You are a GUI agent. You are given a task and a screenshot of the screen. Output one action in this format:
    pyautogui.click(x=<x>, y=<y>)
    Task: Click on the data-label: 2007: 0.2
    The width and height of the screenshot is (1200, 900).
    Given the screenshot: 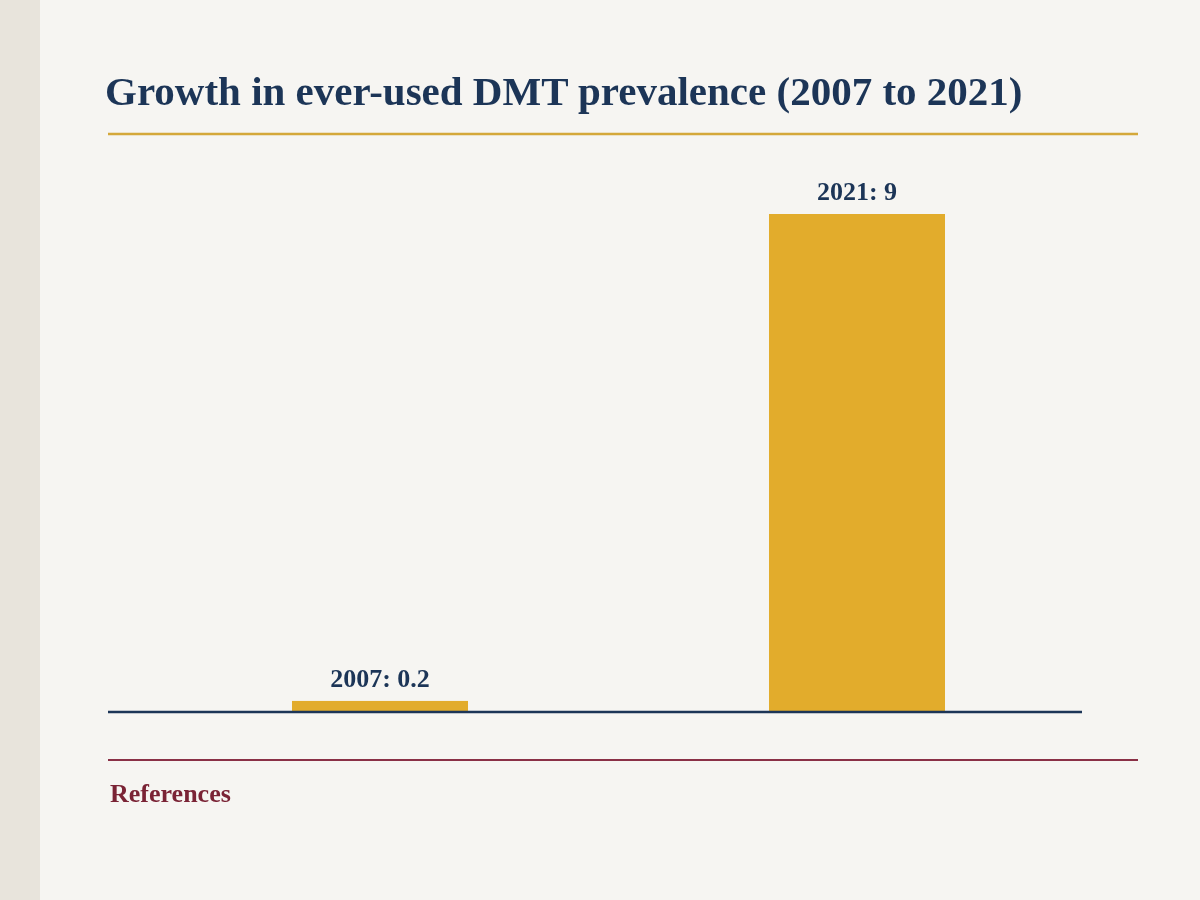 What is the action you would take?
    pyautogui.click(x=380, y=678)
    